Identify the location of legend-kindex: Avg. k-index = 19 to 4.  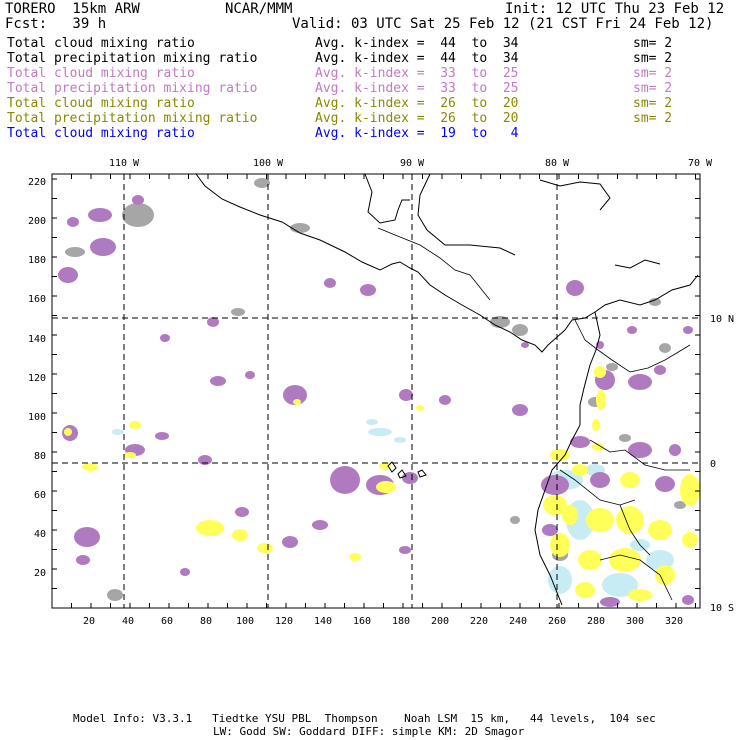
(417, 133).